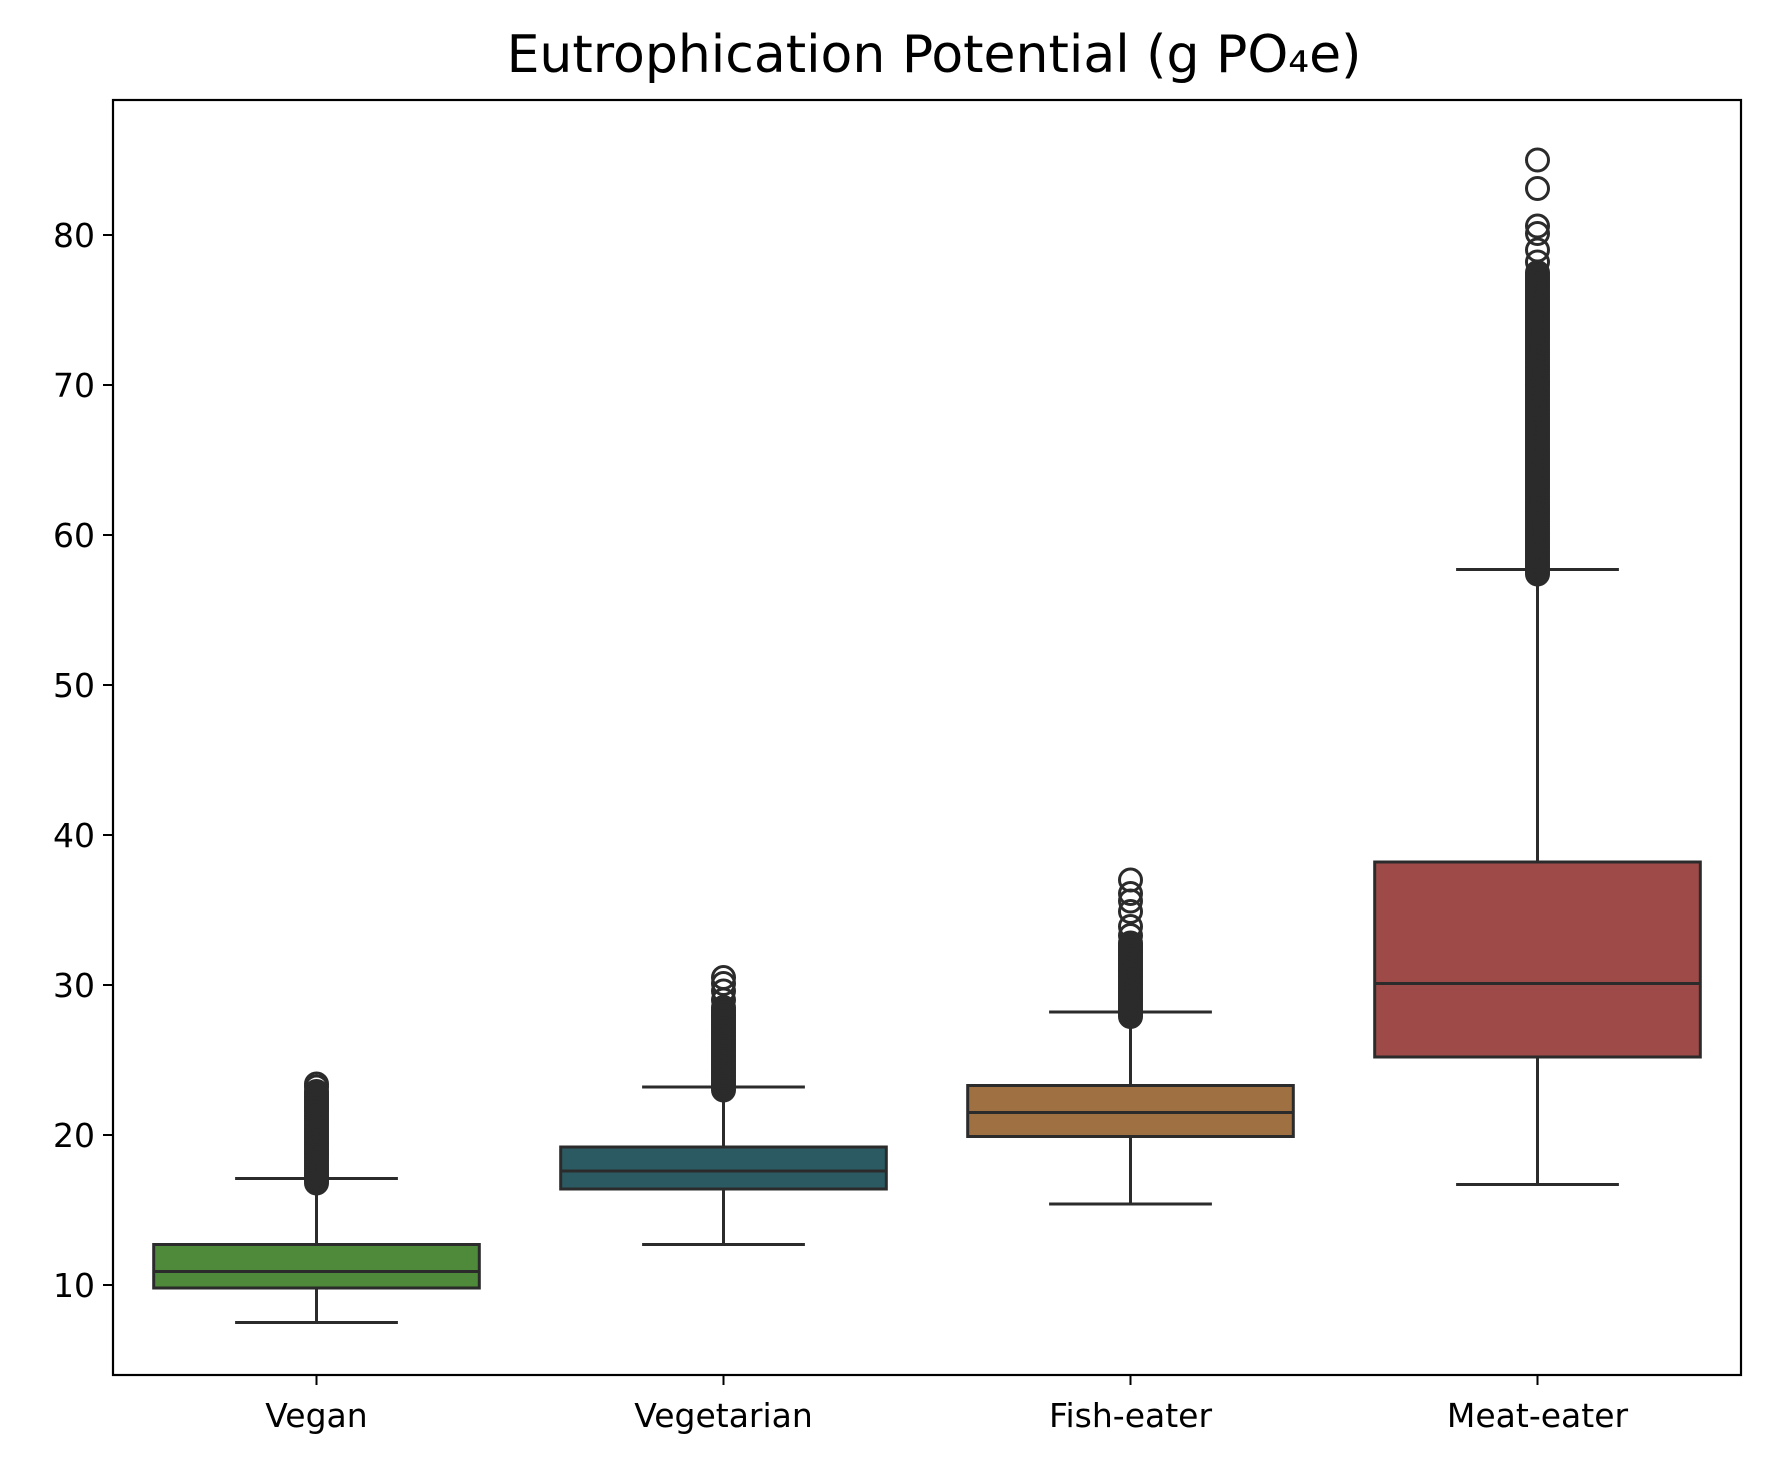  Describe the element at coordinates (74, 385) in the screenshot. I see `y-tick-label: 70` at that location.